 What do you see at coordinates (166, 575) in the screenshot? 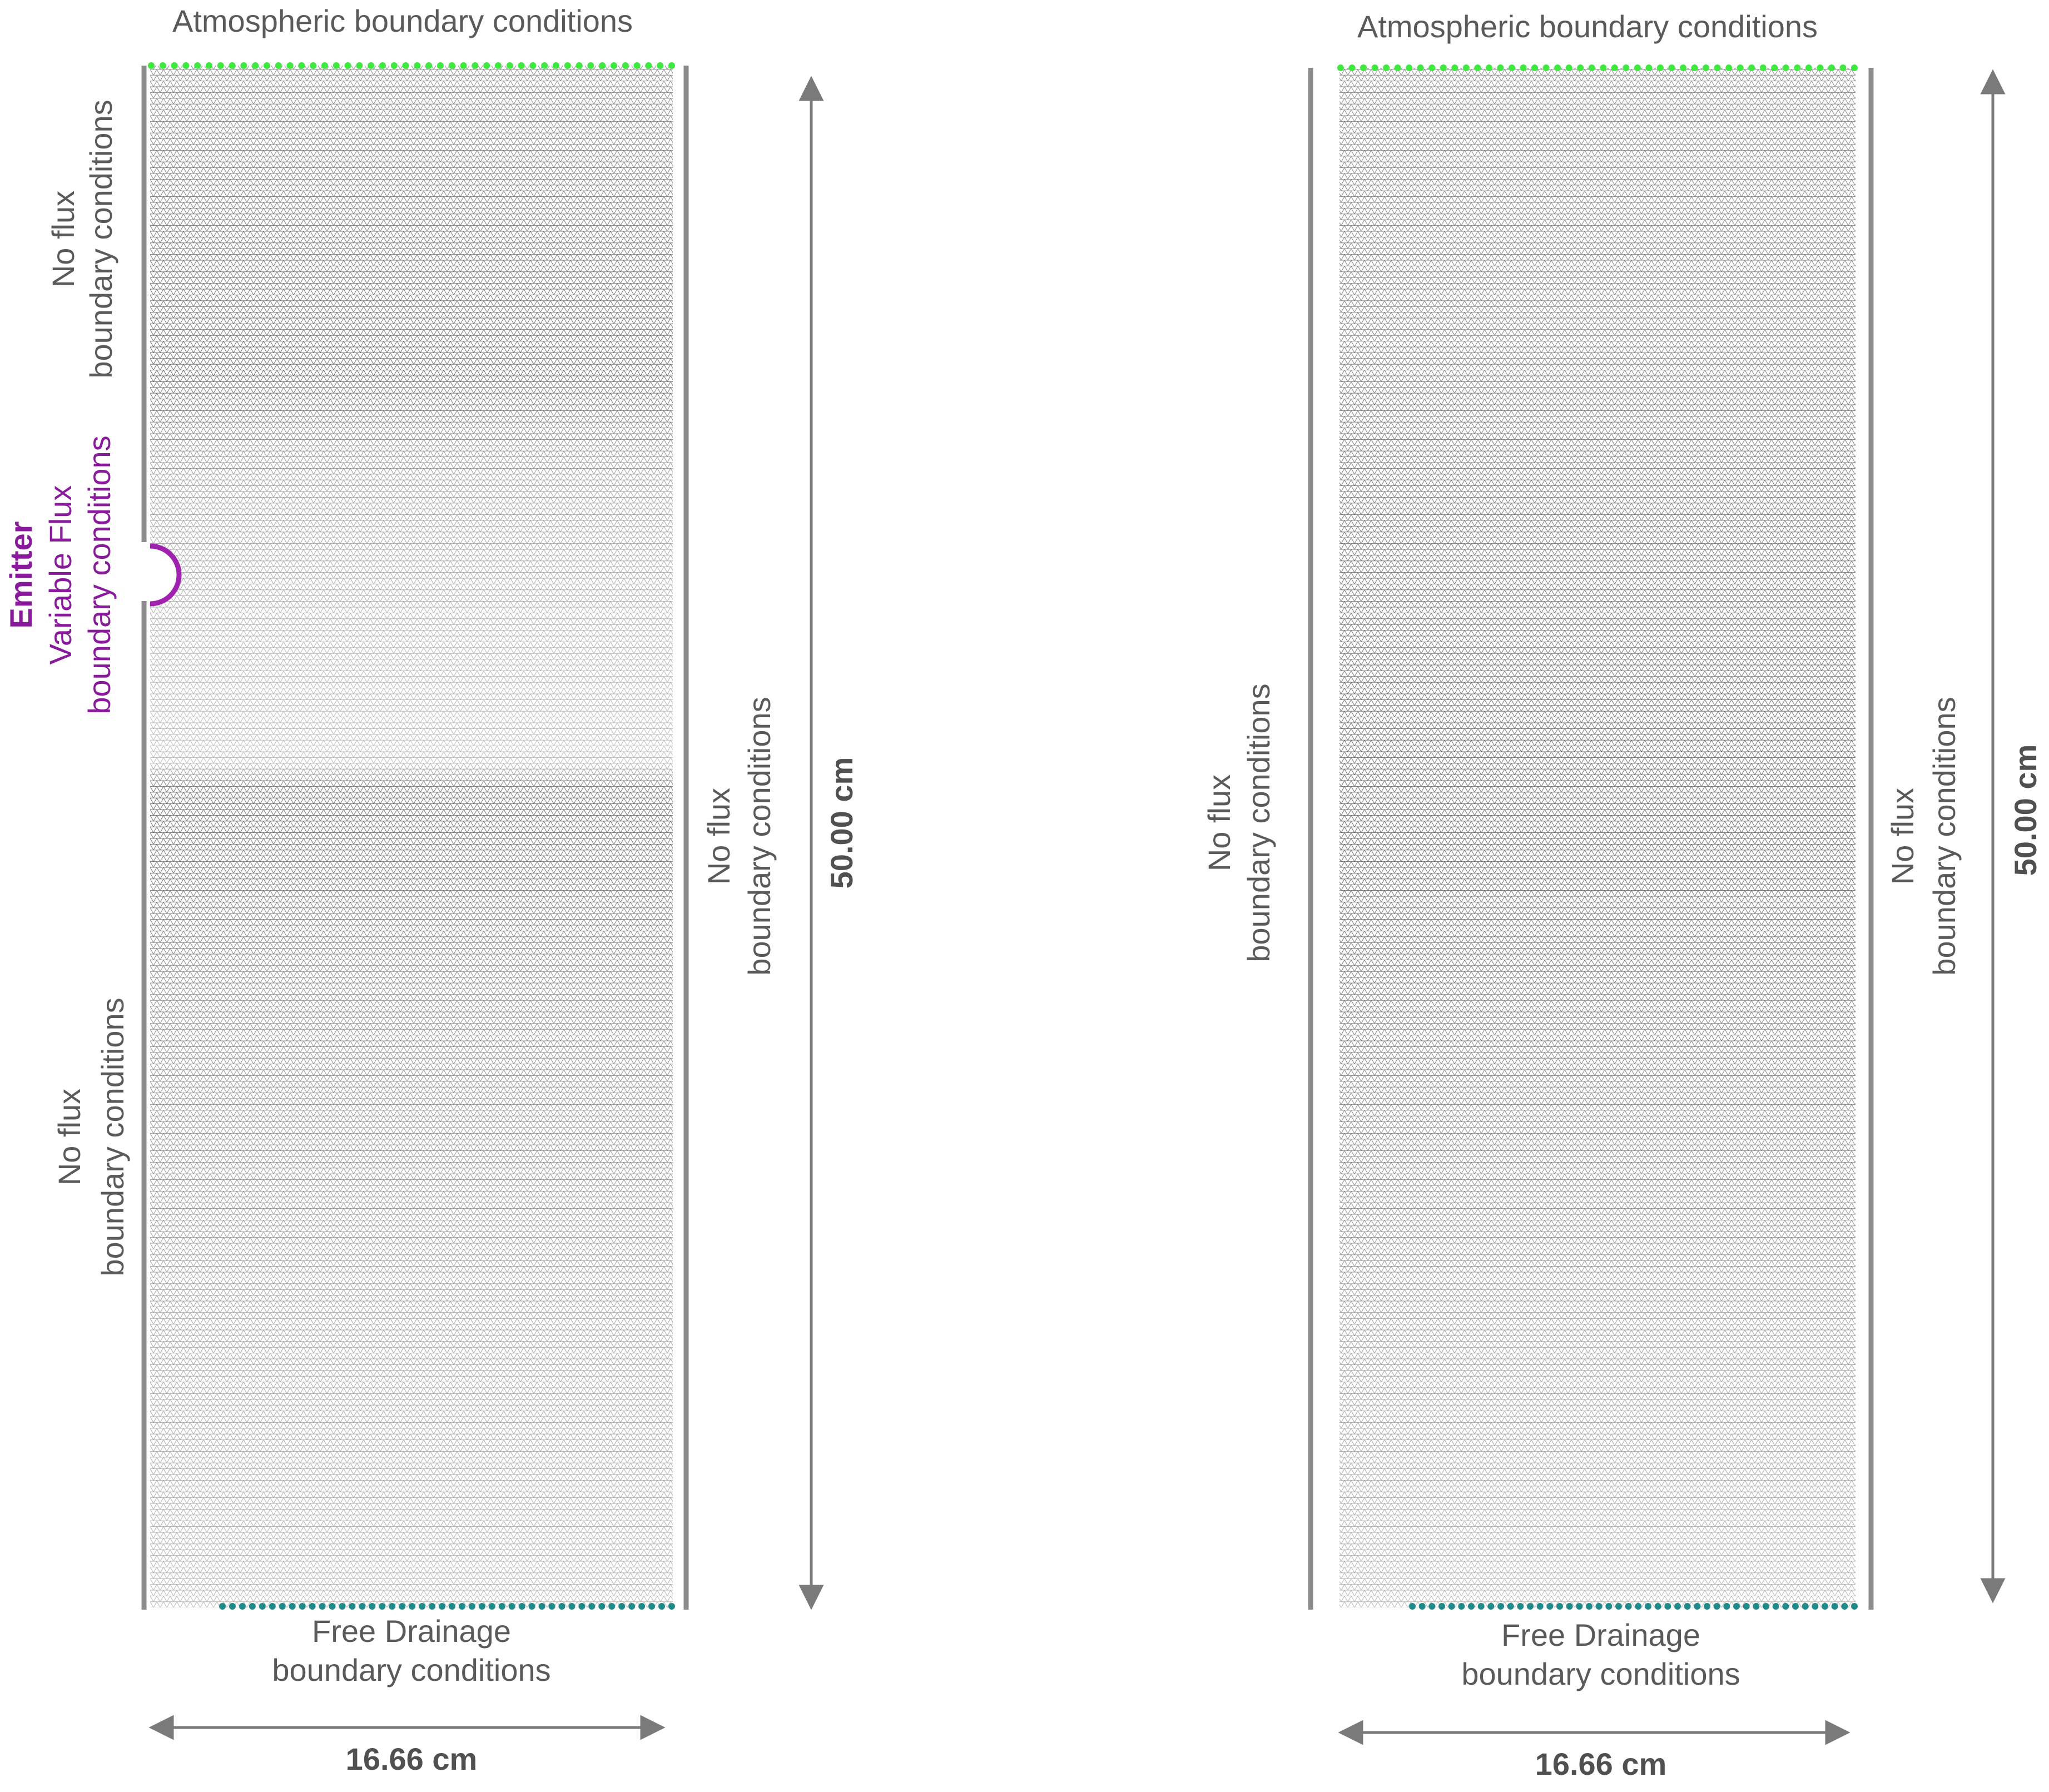
I see `emitter` at bounding box center [166, 575].